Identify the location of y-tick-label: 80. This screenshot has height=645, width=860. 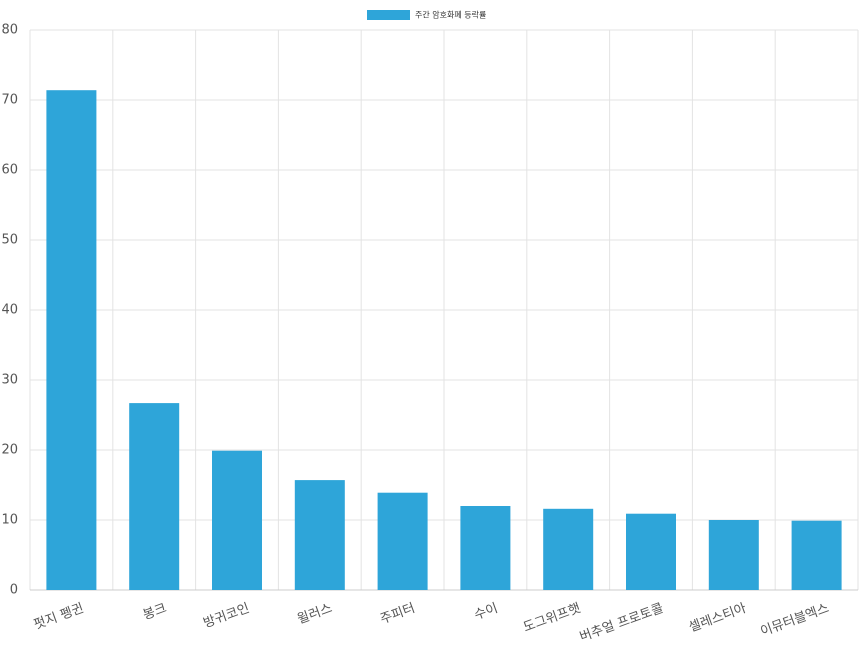
(9, 30).